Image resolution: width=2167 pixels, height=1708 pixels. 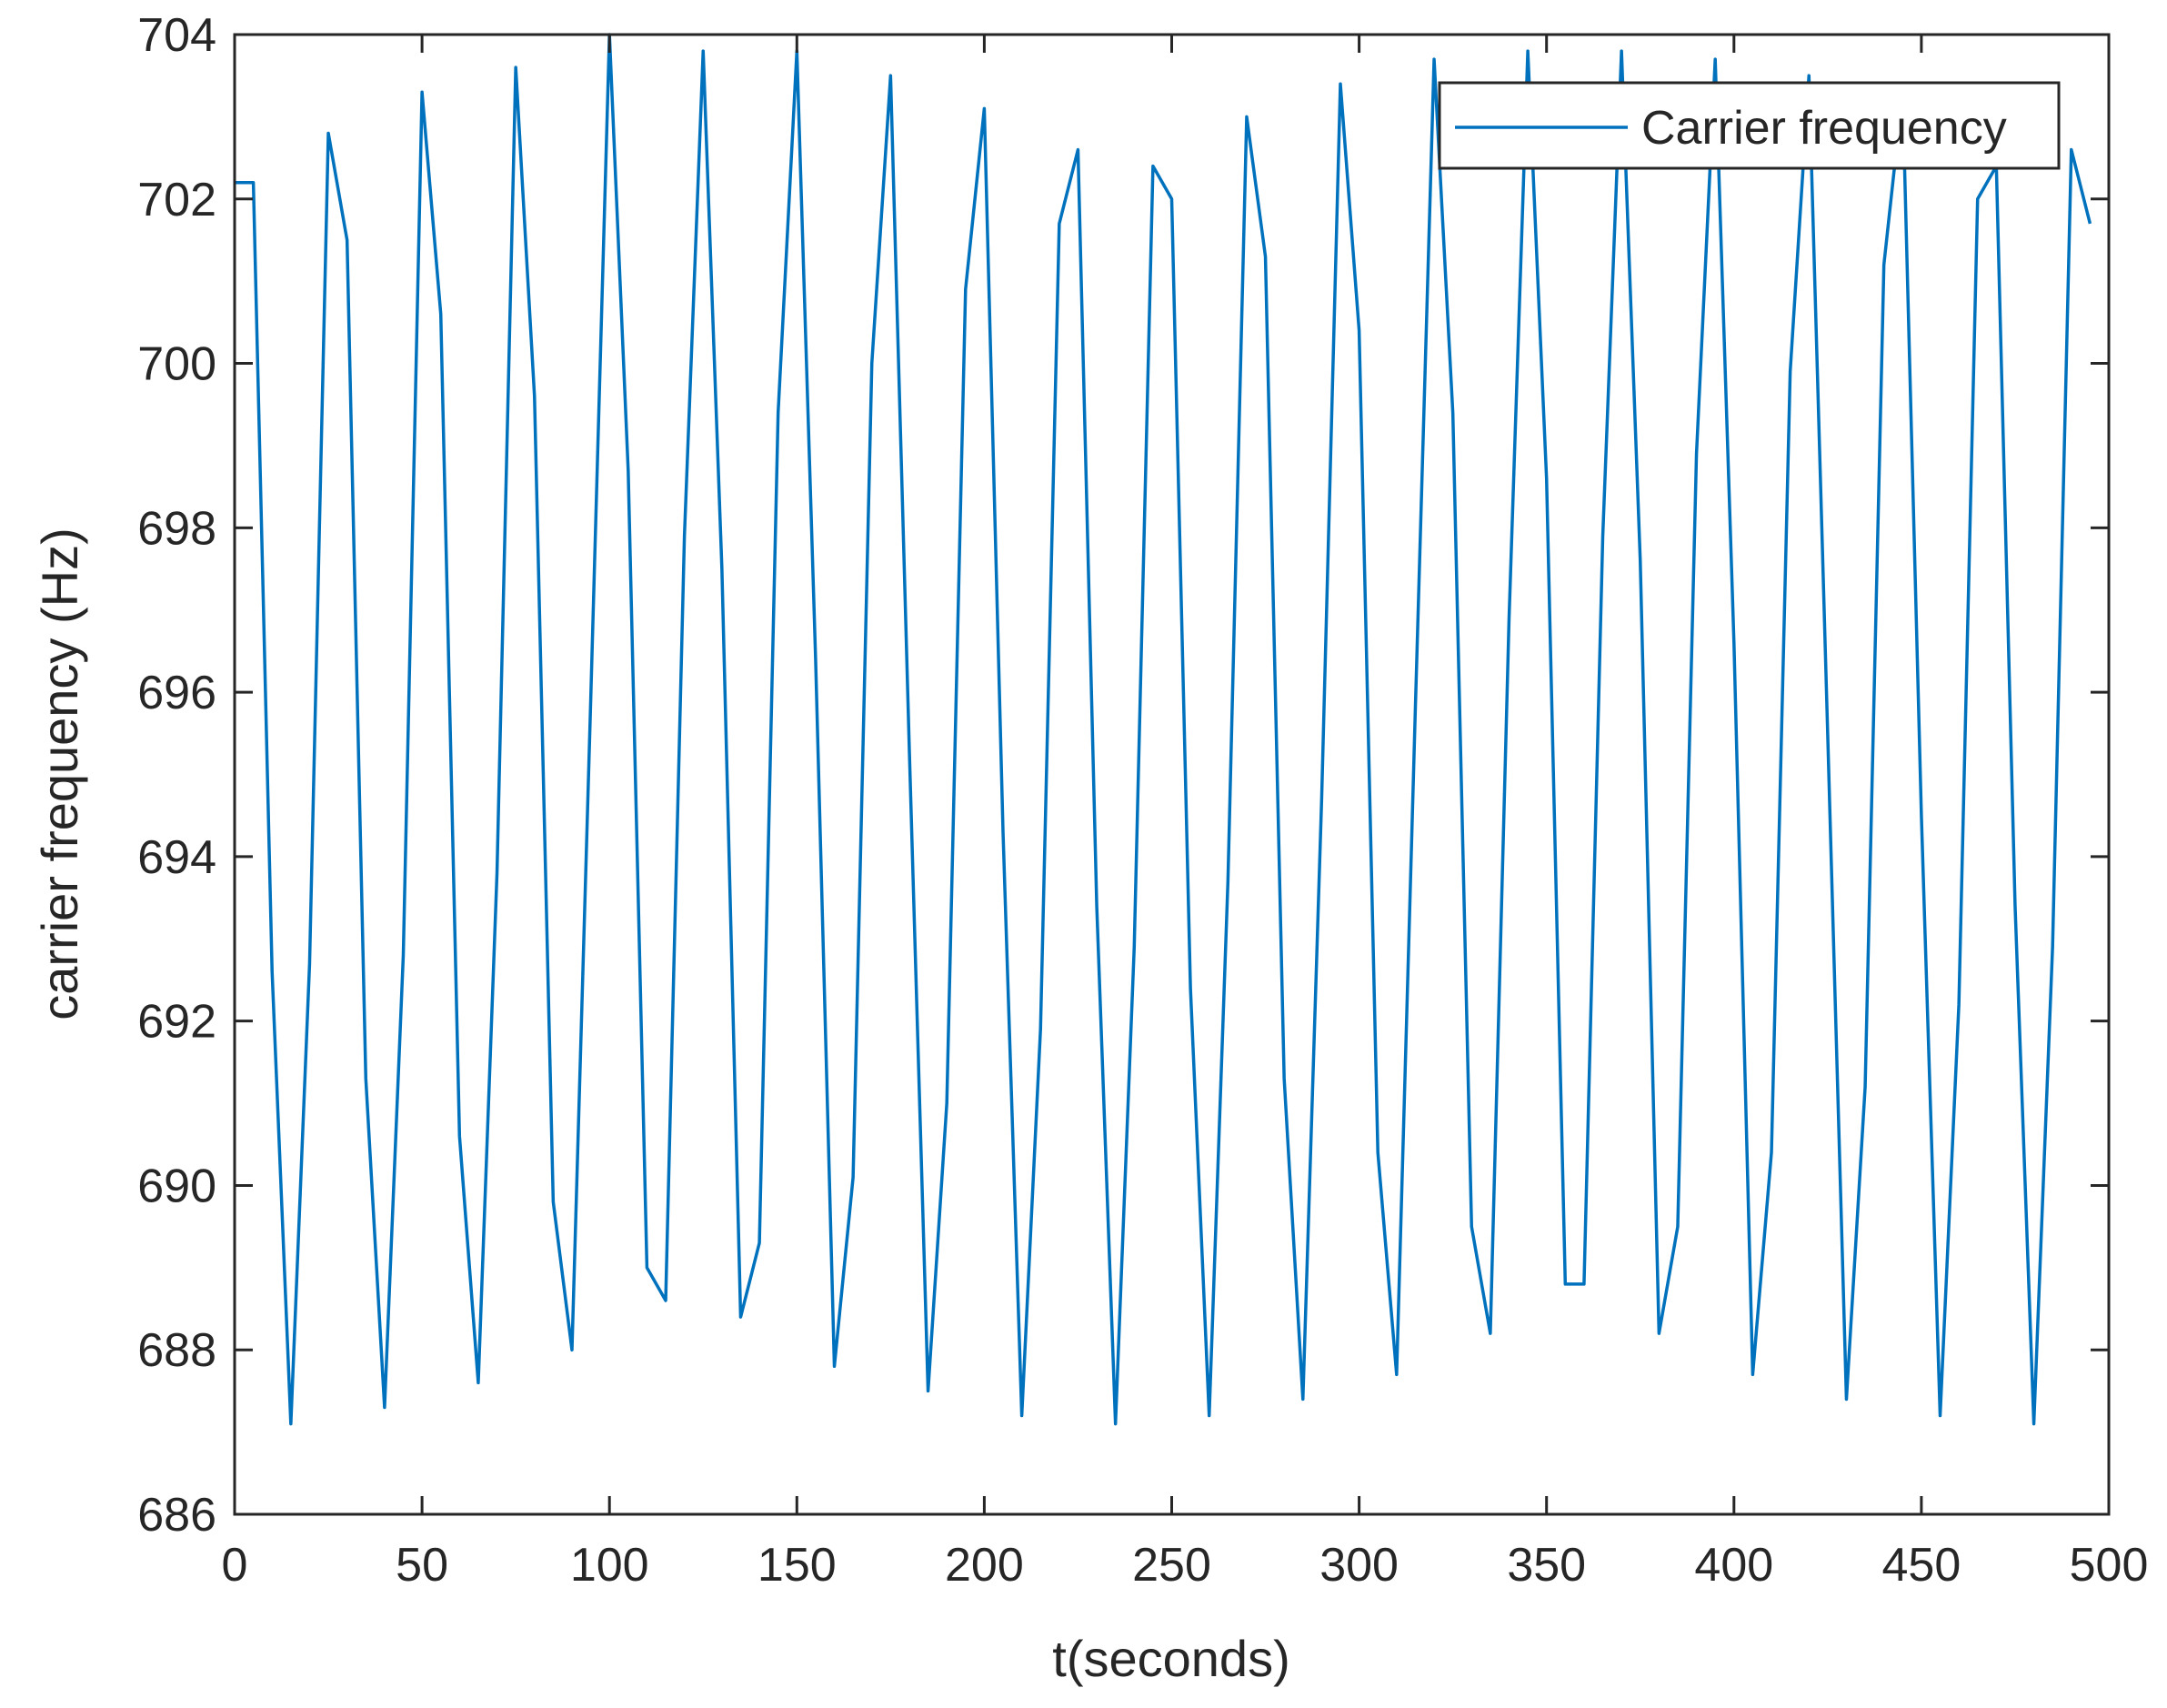 What do you see at coordinates (797, 1565) in the screenshot?
I see `x-tick-label: 150` at bounding box center [797, 1565].